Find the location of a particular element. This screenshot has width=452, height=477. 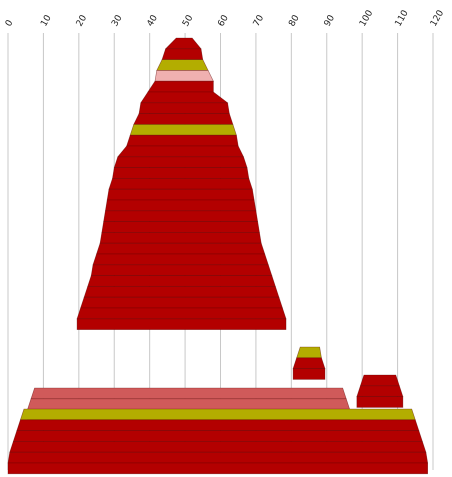

x-tick-label: 100 is located at coordinates (366, 18).